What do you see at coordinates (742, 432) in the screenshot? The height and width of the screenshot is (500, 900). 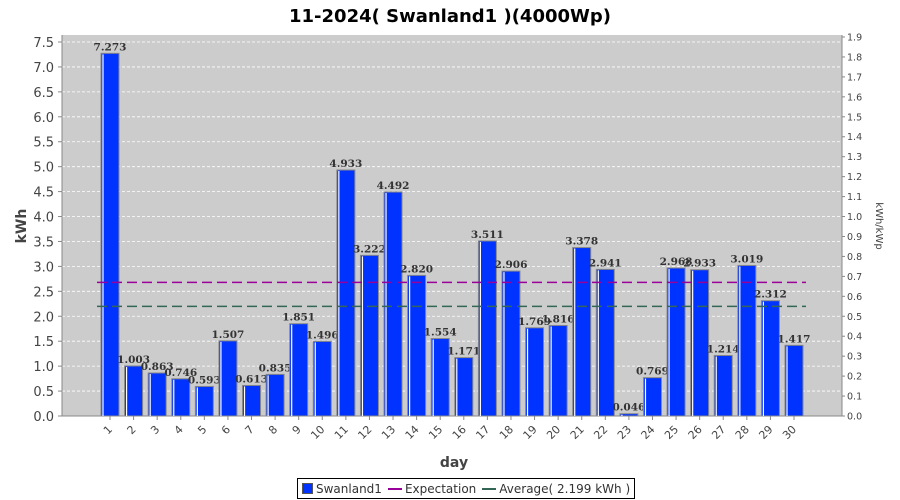 I see `x-tick-label: 28` at bounding box center [742, 432].